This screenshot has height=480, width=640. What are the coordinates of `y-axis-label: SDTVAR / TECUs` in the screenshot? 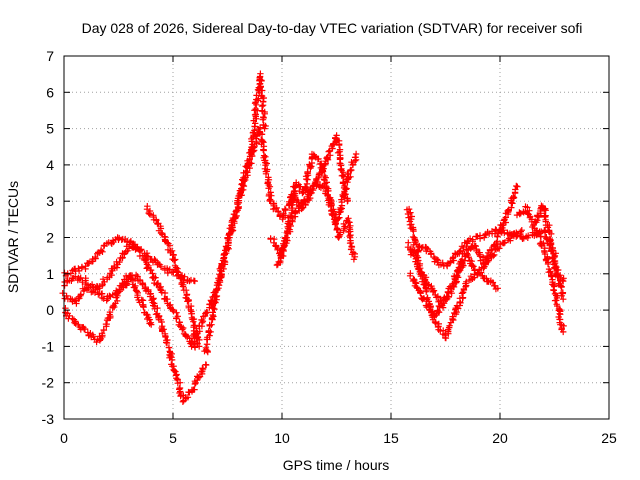 It's located at (13, 237).